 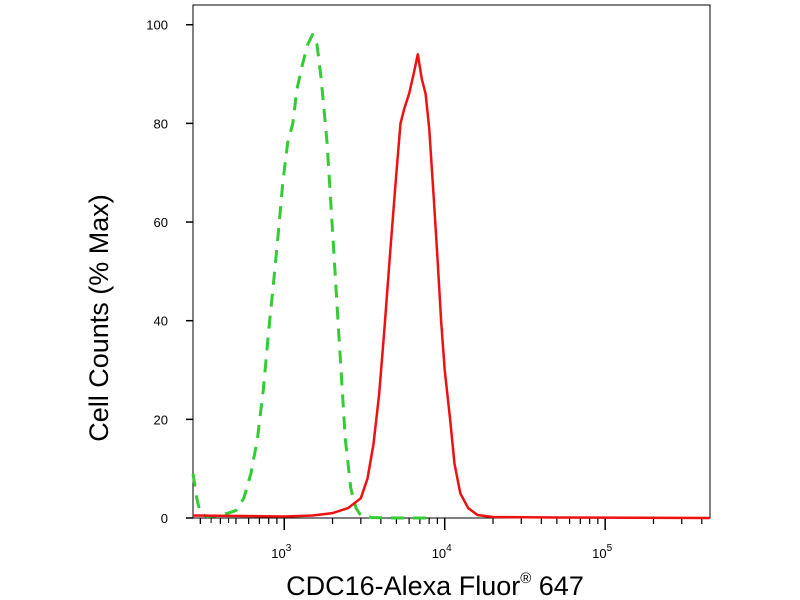 What do you see at coordinates (449, 548) in the screenshot?
I see `x-tick-exponent: 4` at bounding box center [449, 548].